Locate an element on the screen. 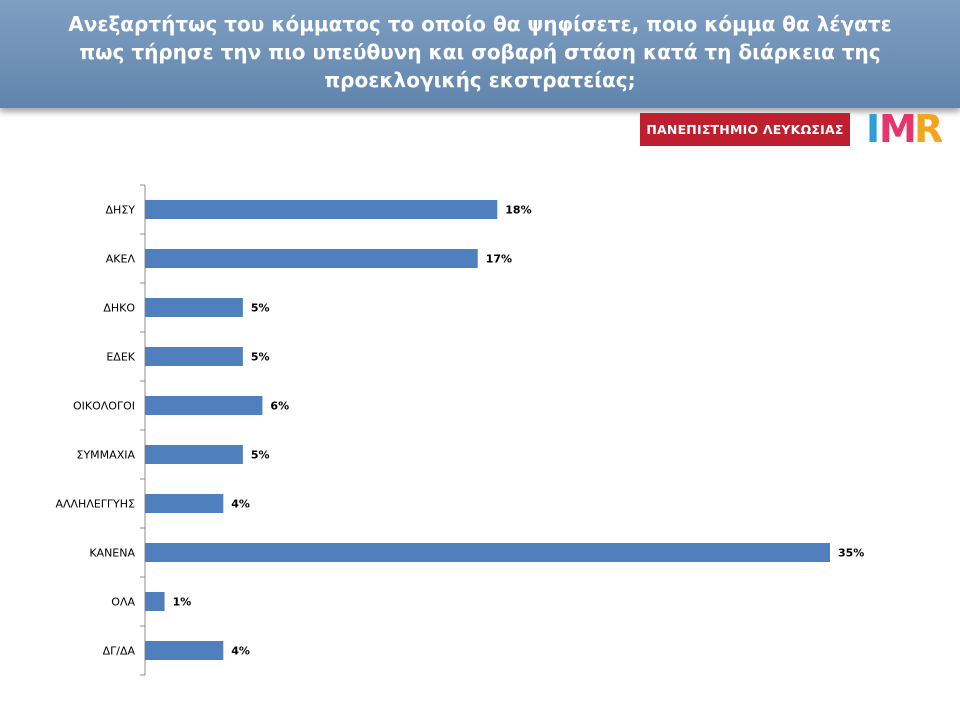  category-label: ΔΗΚΟ is located at coordinates (119, 308).